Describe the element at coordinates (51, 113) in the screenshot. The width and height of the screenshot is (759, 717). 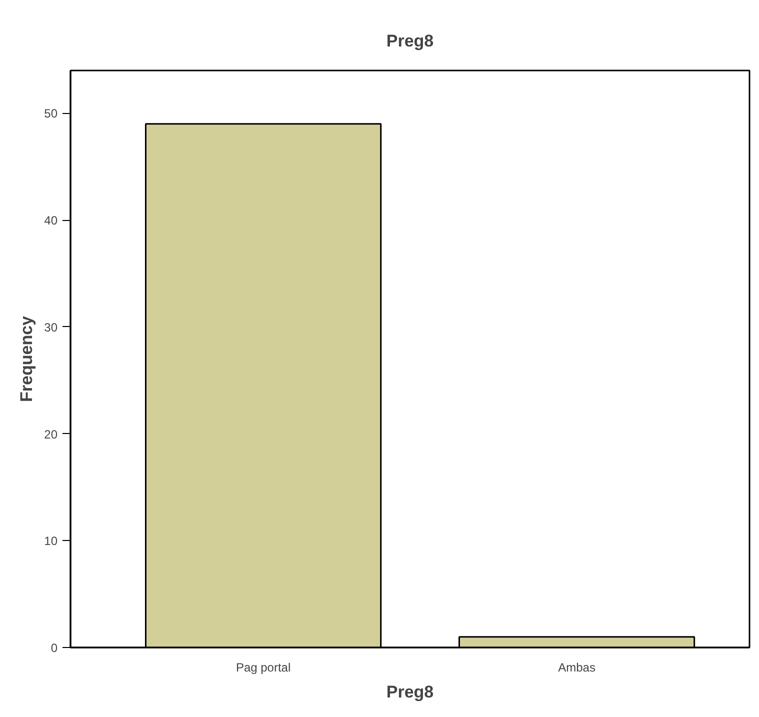
I see `y-tick-label: 50` at that location.